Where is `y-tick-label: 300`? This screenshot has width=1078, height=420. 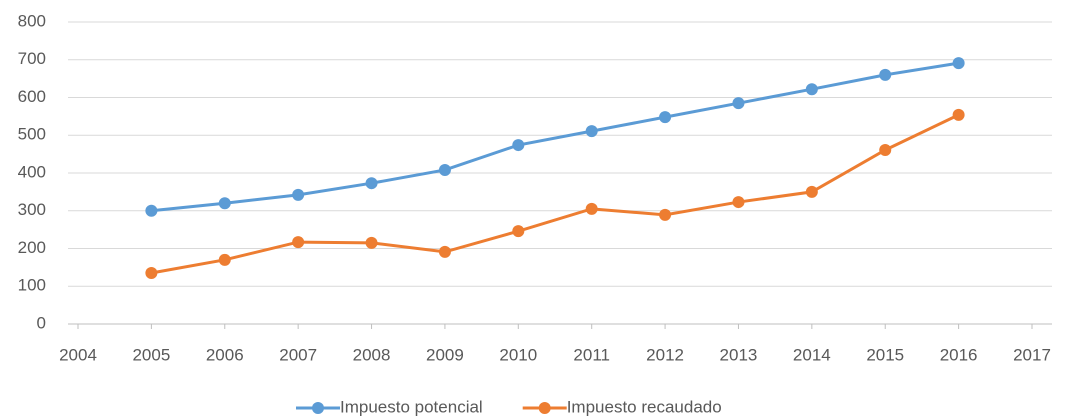 y-tick-label: 300 is located at coordinates (32, 209).